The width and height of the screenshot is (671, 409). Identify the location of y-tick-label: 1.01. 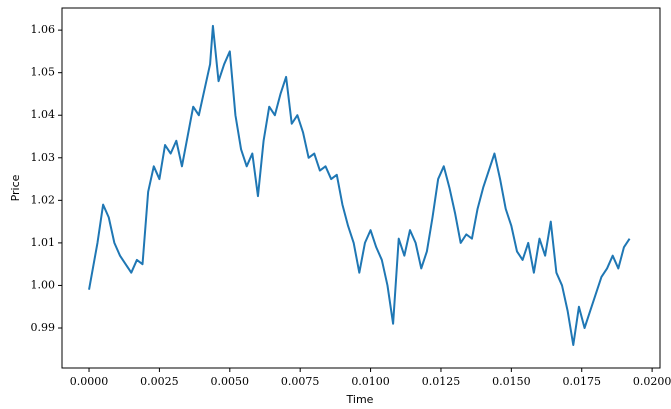
(43, 242).